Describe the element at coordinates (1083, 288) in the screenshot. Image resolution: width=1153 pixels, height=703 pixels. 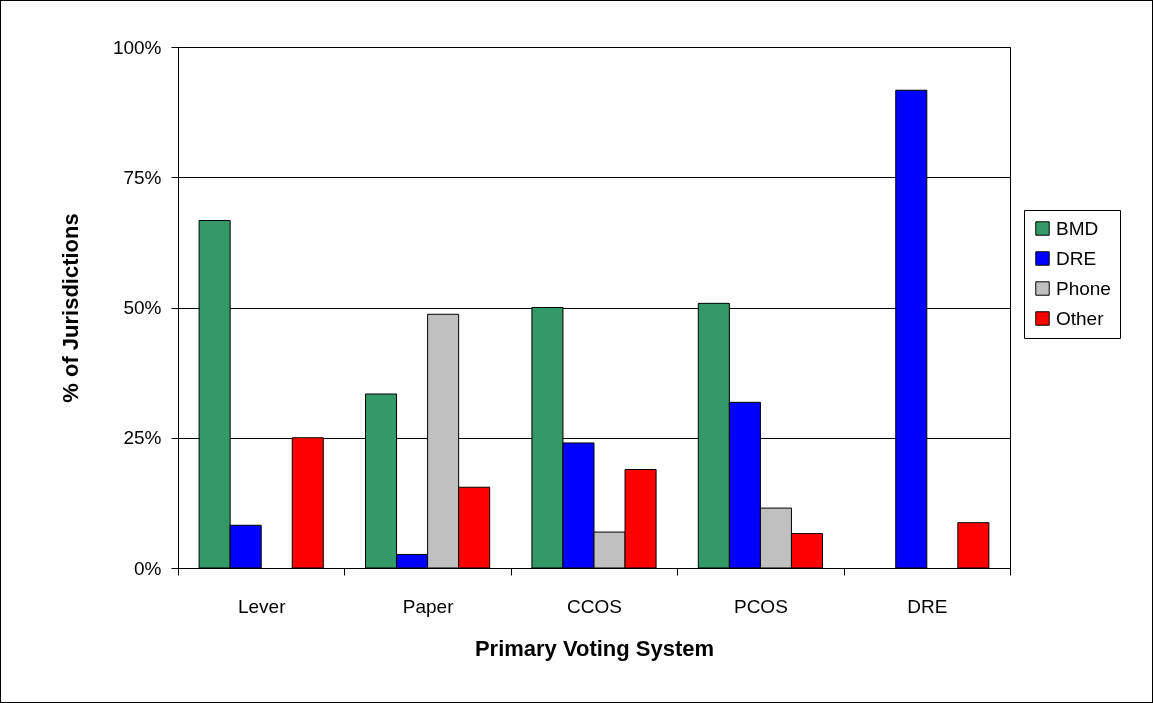
I see `legend-label: Phone` at that location.